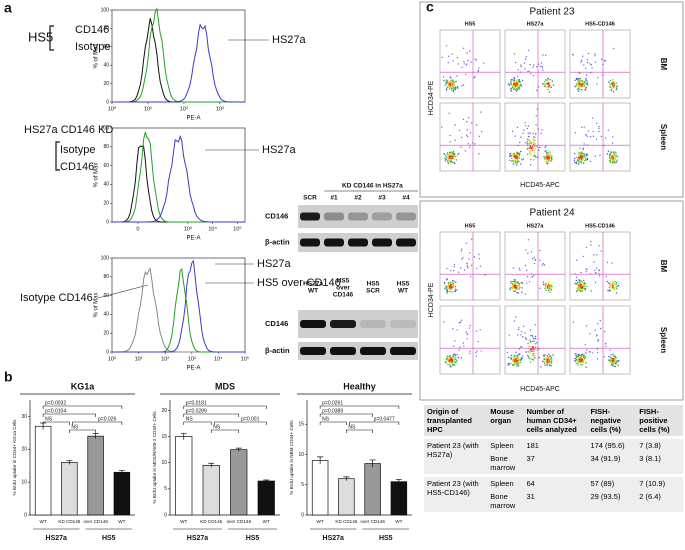 The image size is (685, 550). What do you see at coordinates (190, 419) in the screenshot?
I see `significance-label: NS` at bounding box center [190, 419].